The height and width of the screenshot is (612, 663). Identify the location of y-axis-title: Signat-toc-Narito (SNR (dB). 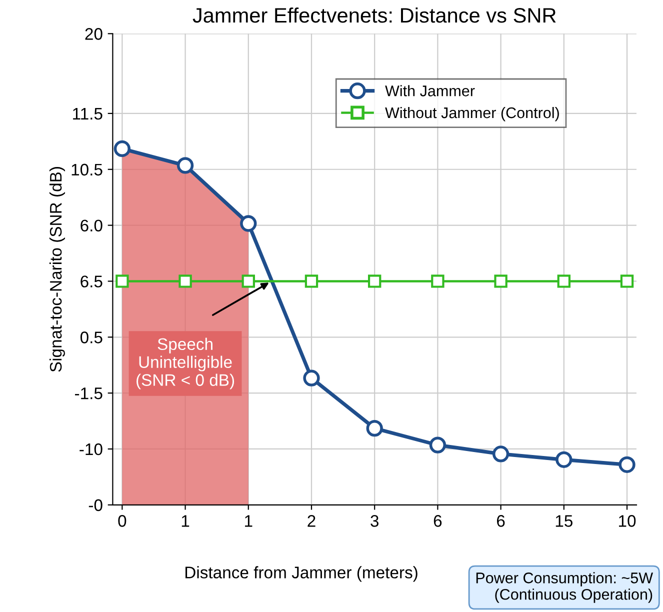
(57, 269).